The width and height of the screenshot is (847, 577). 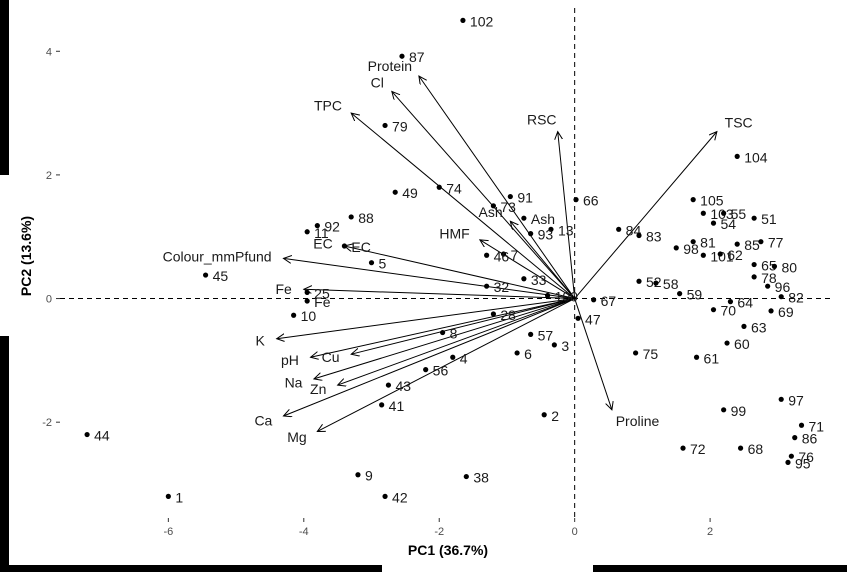 I want to click on point-label-66: 66, so click(x=591, y=201).